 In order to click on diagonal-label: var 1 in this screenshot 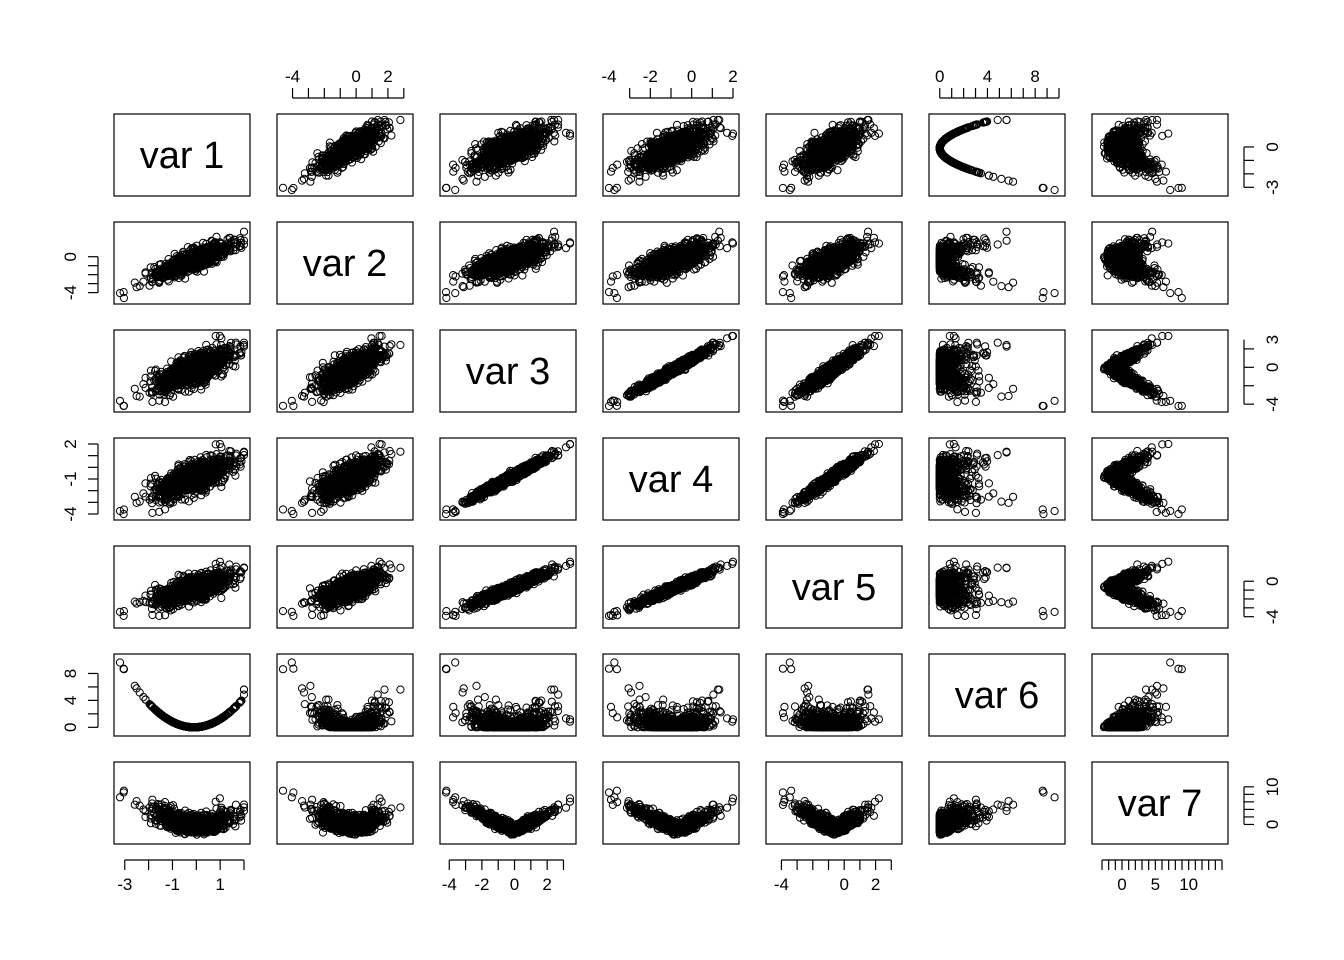, I will do `click(182, 156)`.